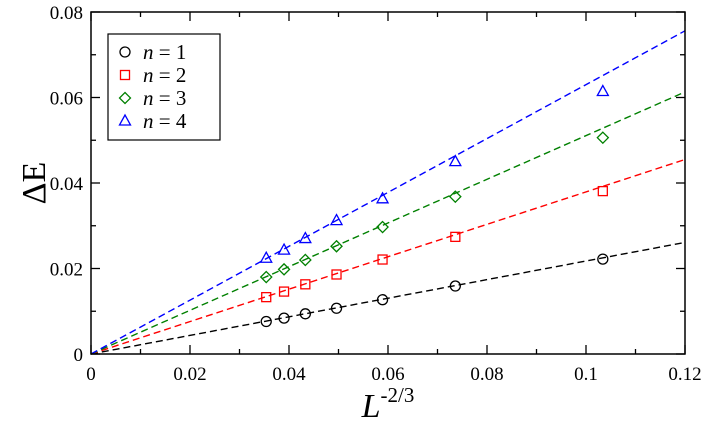 This screenshot has height=428, width=710. I want to click on legend-box, so click(164, 87).